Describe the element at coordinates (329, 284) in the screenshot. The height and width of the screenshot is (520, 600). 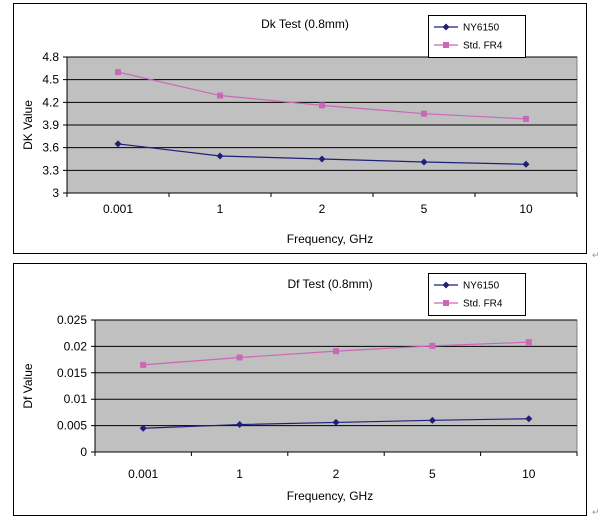
I see `chart-title: Df Test (0.8mm)` at that location.